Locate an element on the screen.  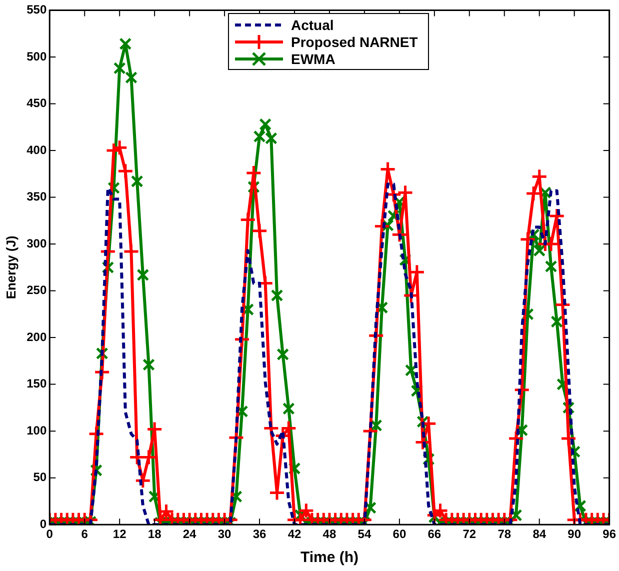
x-tick-label: 84 is located at coordinates (539, 534).